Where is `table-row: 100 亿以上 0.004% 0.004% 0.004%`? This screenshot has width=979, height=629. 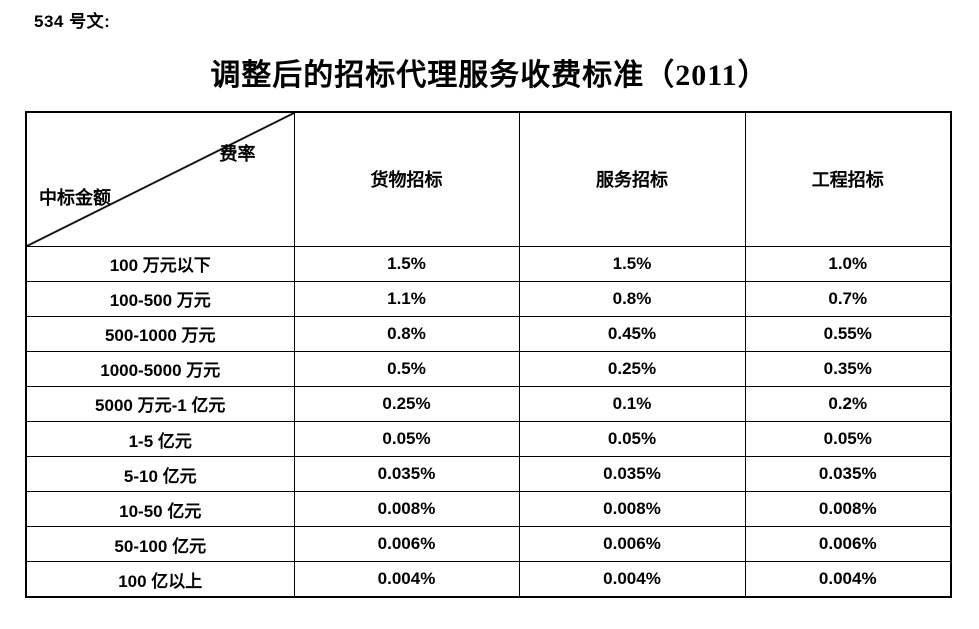
table-row: 100 亿以上 0.004% 0.004% 0.004% is located at coordinates (488, 579).